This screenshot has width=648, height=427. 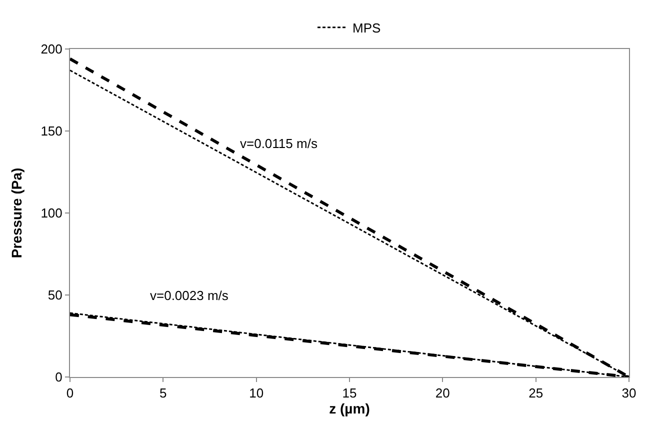 I want to click on y-tick-label: 50, so click(x=55, y=295).